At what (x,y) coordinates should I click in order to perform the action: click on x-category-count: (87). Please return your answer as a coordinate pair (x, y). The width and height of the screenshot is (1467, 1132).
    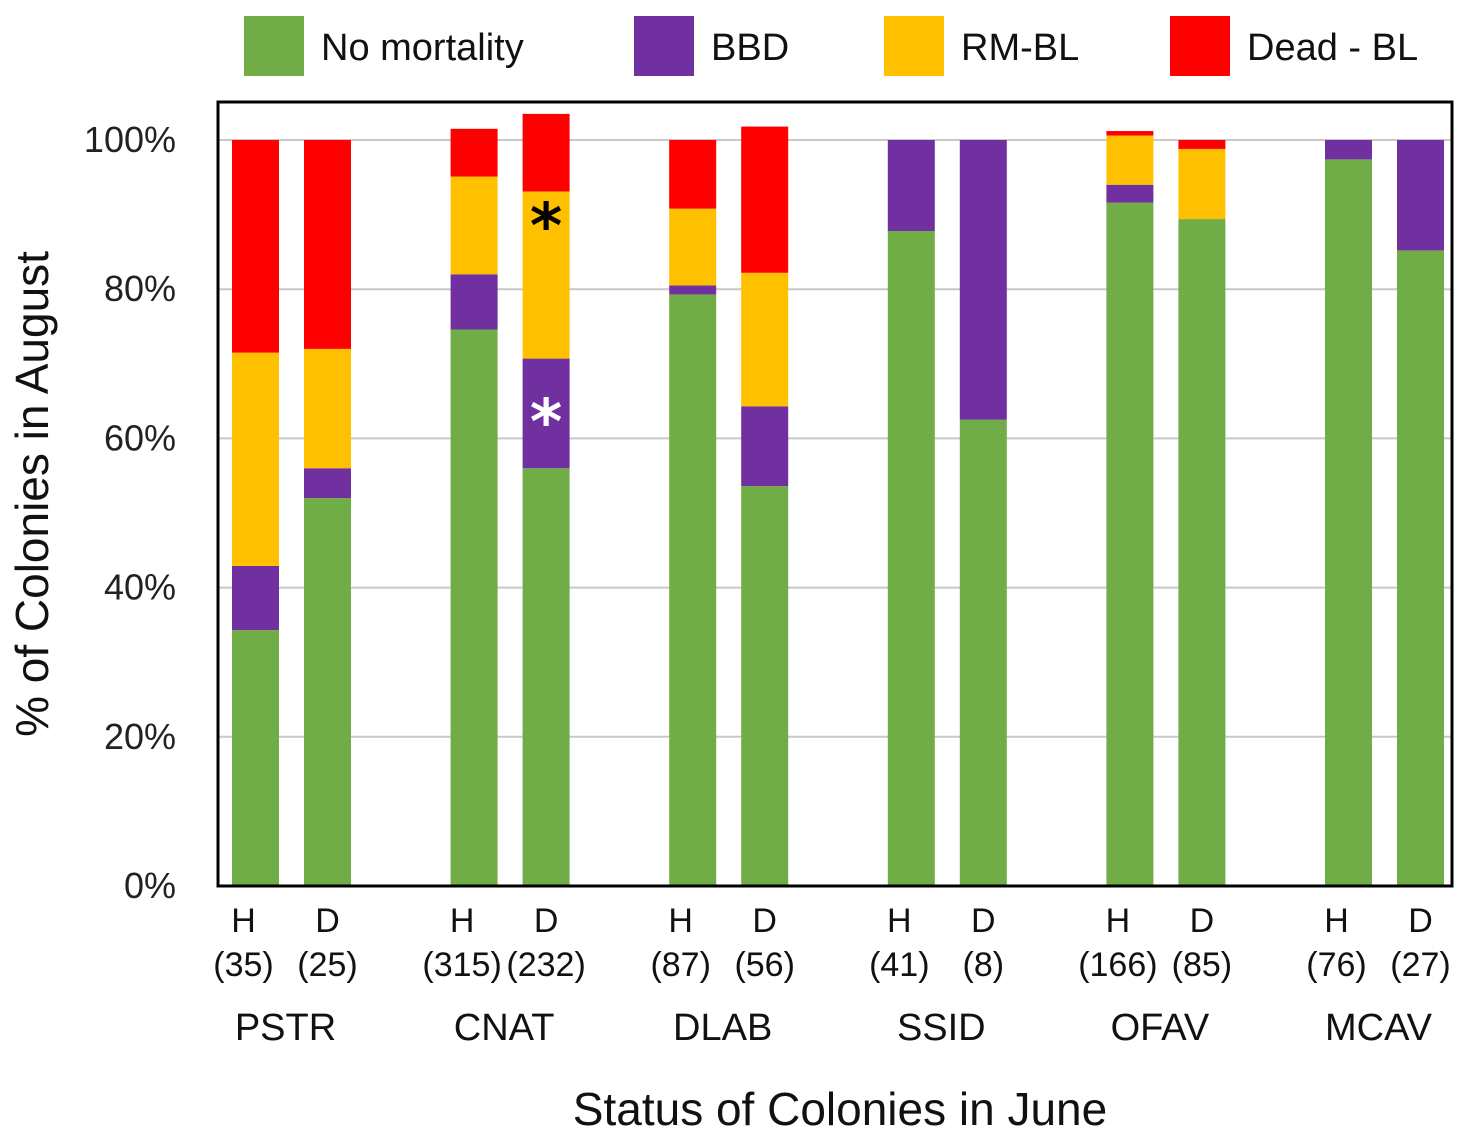
    Looking at the image, I should click on (680, 965).